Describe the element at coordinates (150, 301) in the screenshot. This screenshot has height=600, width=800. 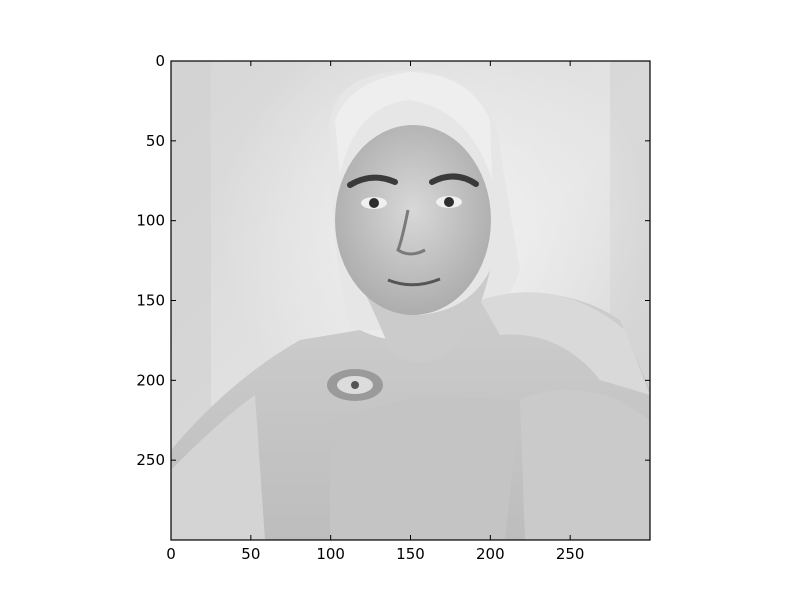
I see `y-tick-label-150: 150` at that location.